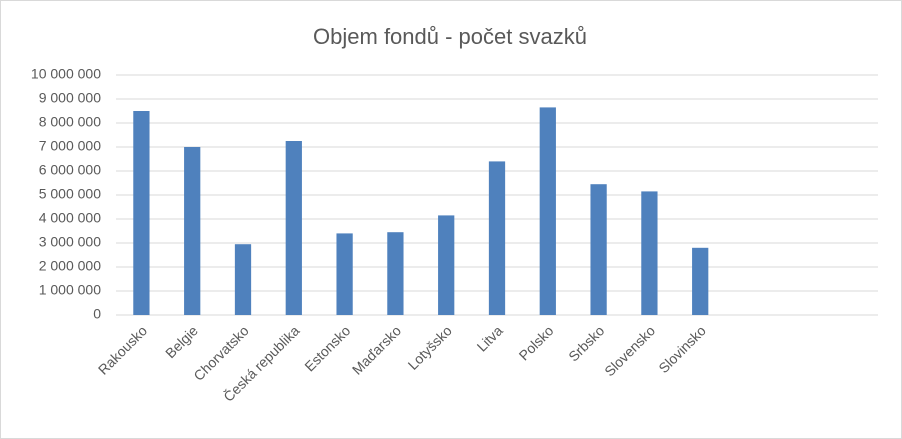 This screenshot has width=902, height=439. I want to click on y-tick-label: 9 000 000, so click(70, 98).